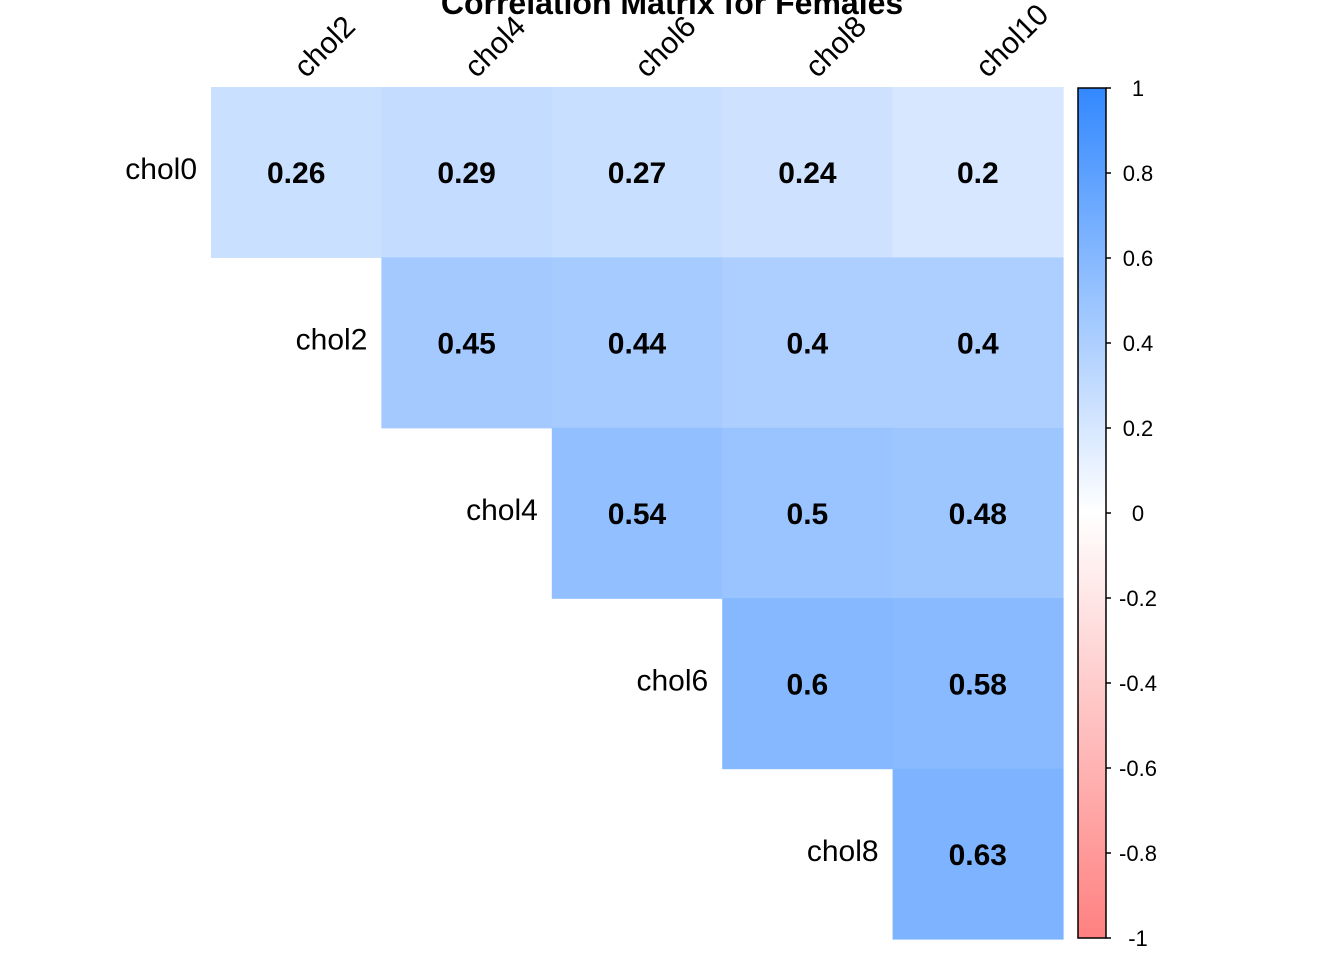 The image size is (1344, 965). I want to click on legend-tick-label: -0.6, so click(1138, 768).